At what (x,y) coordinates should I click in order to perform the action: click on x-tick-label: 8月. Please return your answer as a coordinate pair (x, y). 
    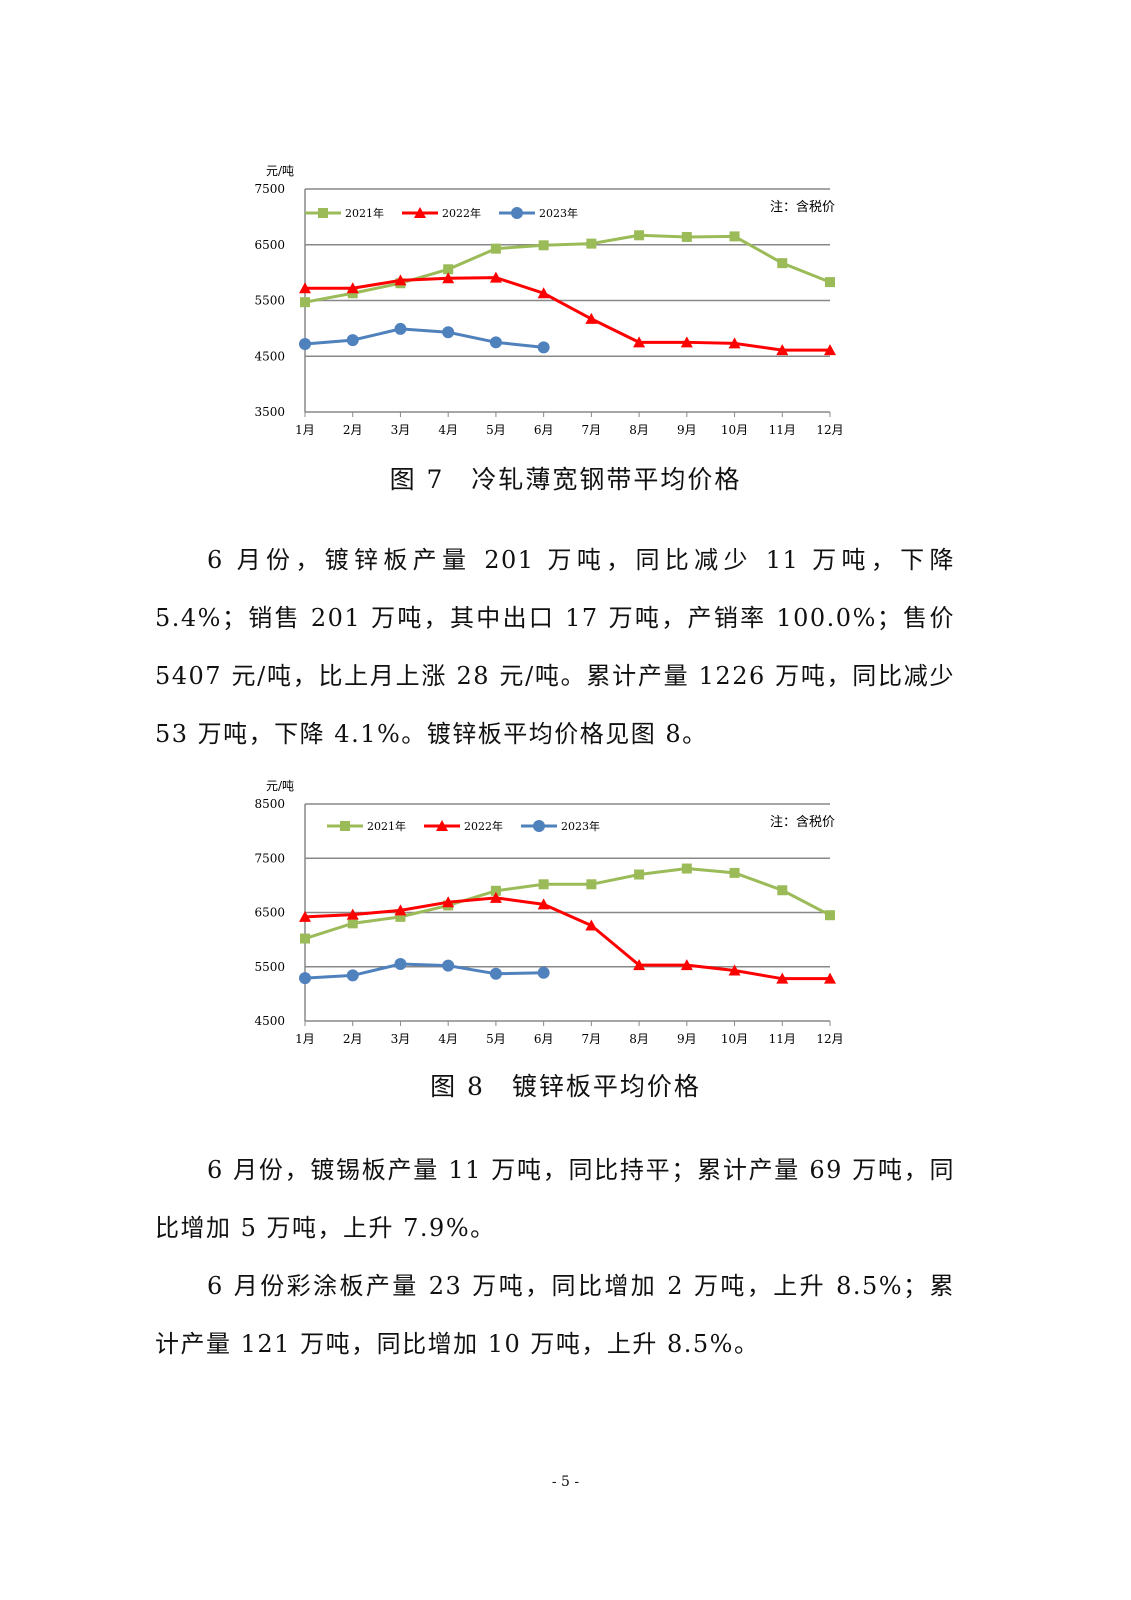
    Looking at the image, I should click on (639, 430).